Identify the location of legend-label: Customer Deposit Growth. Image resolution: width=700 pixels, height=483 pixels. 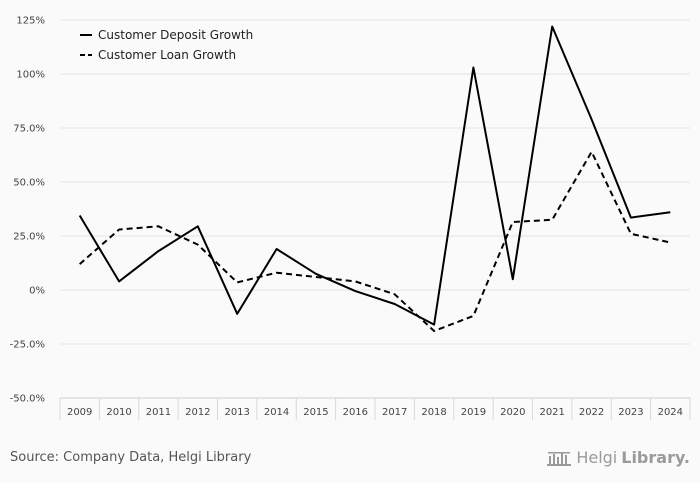
(175, 35).